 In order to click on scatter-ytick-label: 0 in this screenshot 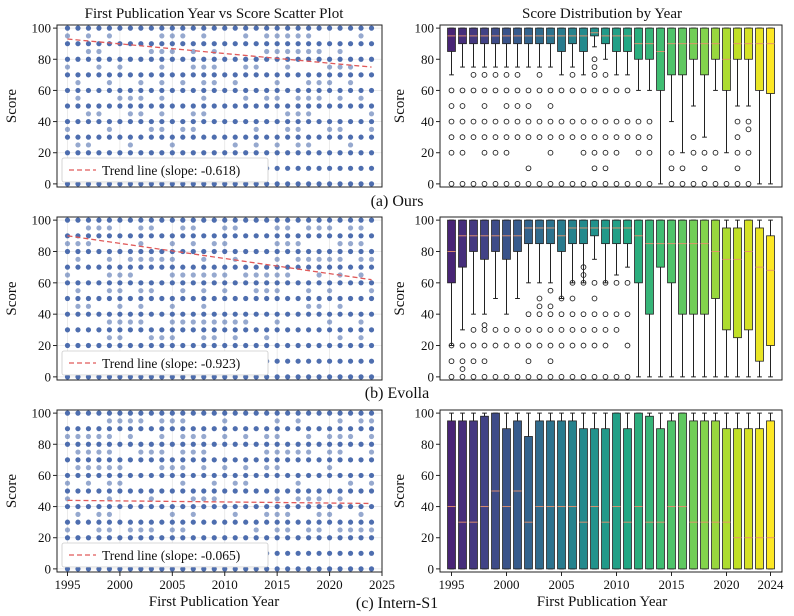, I will do `click(48, 568)`.